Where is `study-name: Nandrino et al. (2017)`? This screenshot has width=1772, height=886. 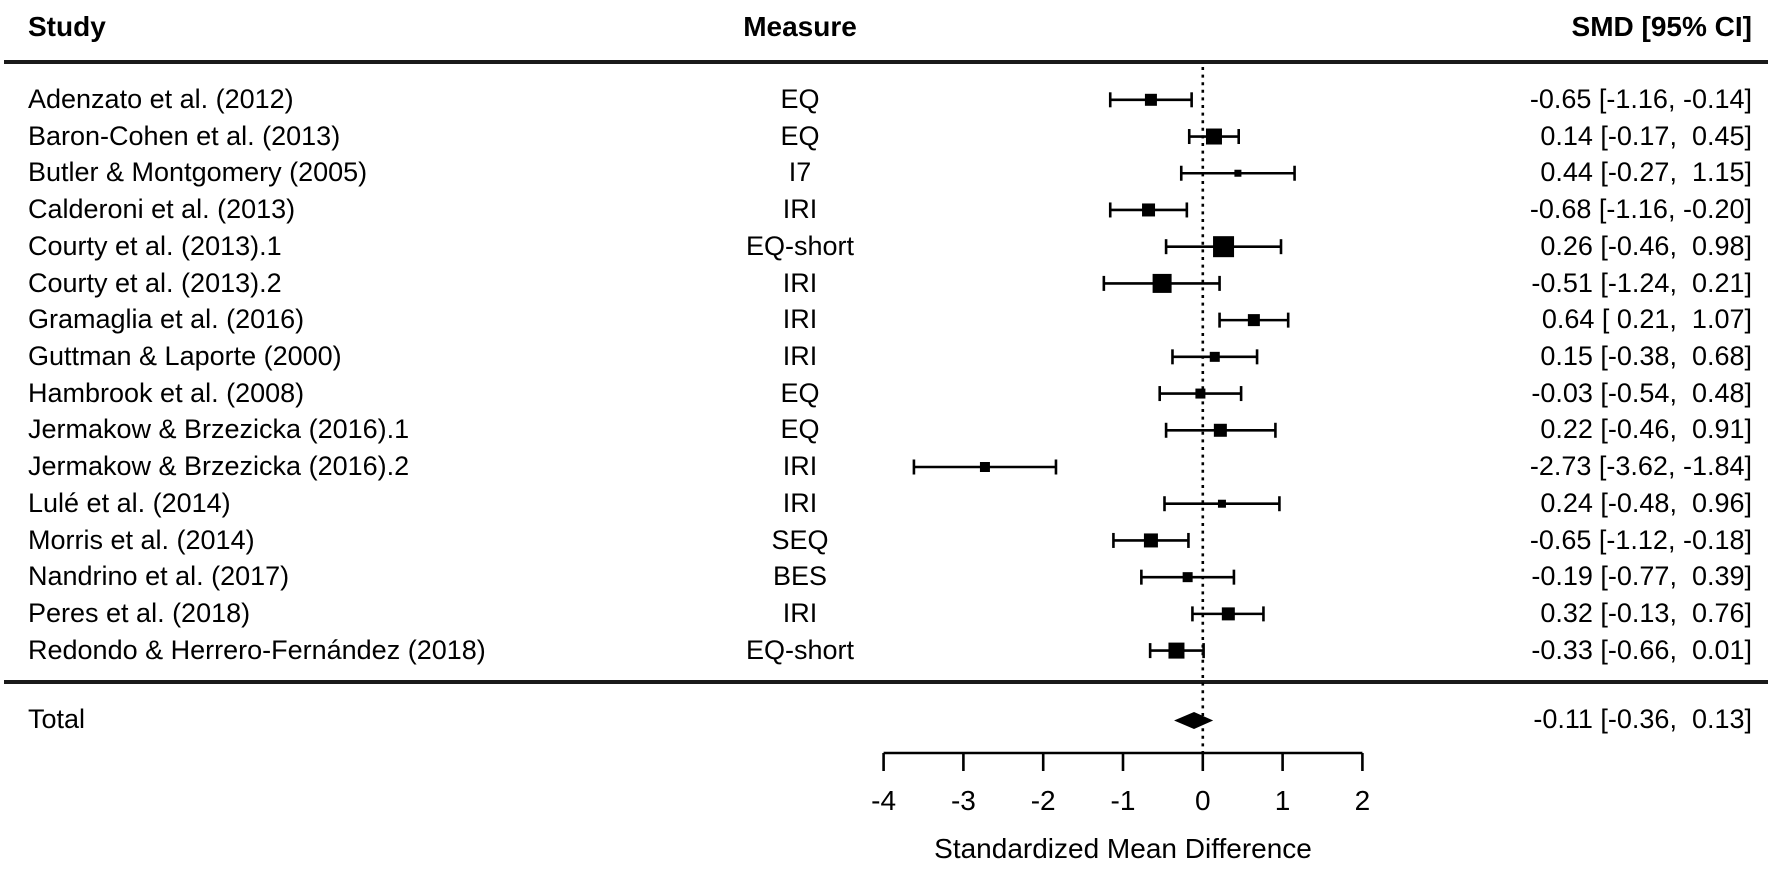 study-name: Nandrino et al. (2017) is located at coordinates (159, 576).